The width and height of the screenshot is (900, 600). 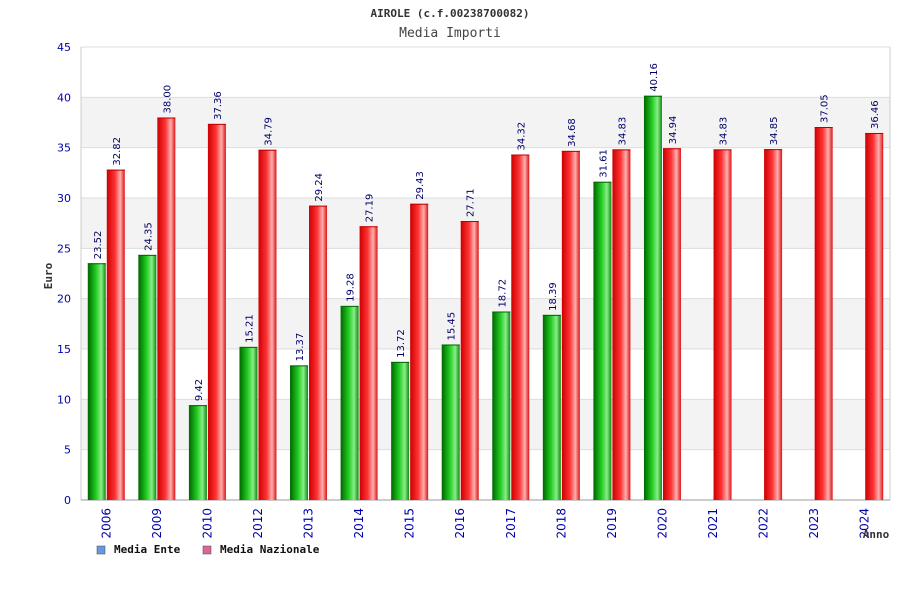 I want to click on x-tick-label-2024: 2024, so click(x=865, y=523).